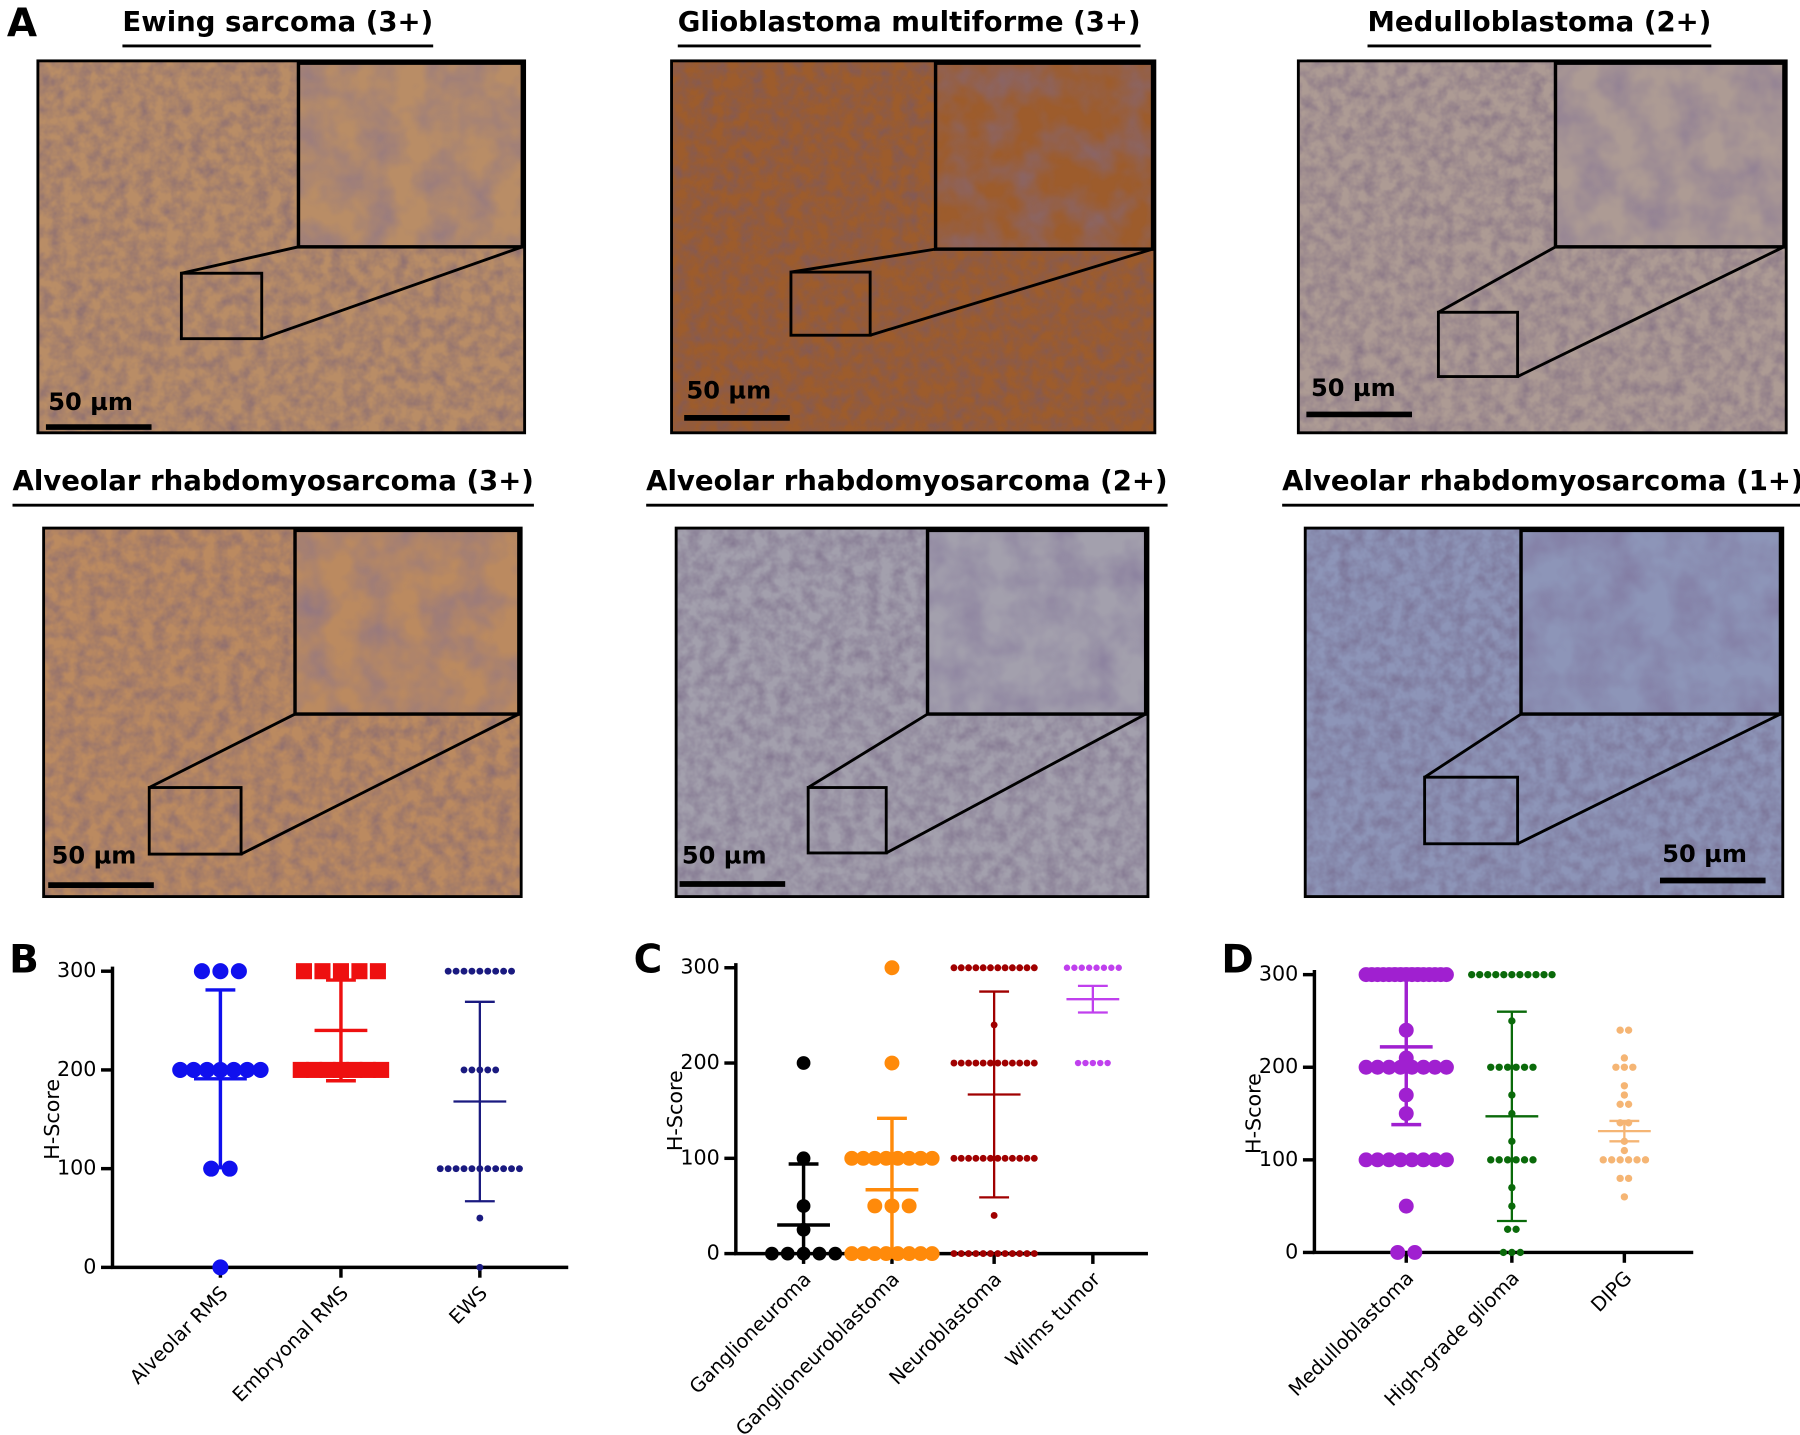 This screenshot has height=1435, width=1800. I want to click on y-tick-label: 100, so click(699, 1157).